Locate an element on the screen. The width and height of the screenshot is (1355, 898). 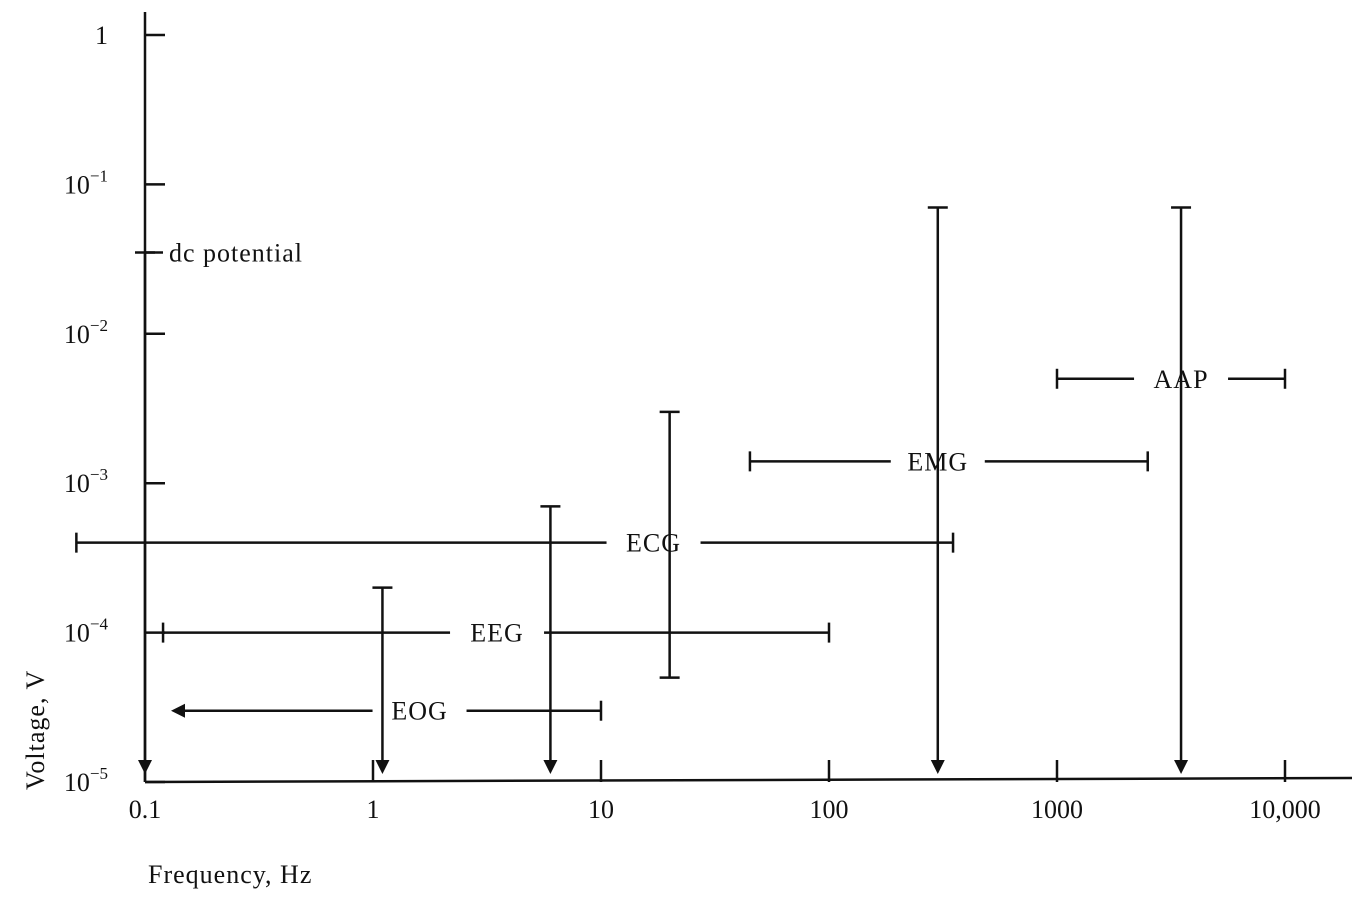
y-tick-exponent: −4 is located at coordinates (99, 624).